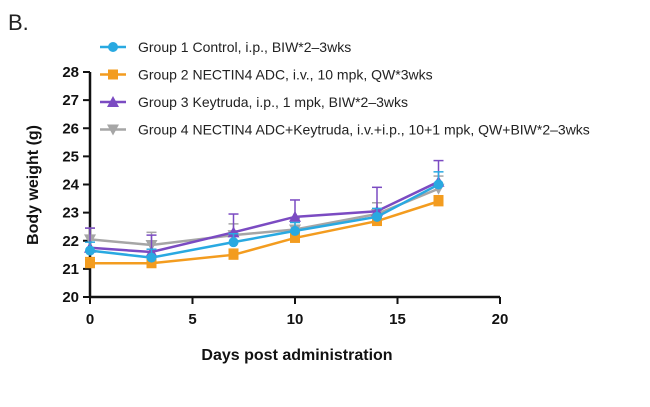 The width and height of the screenshot is (650, 407). I want to click on x-tick-label: 10, so click(295, 319).